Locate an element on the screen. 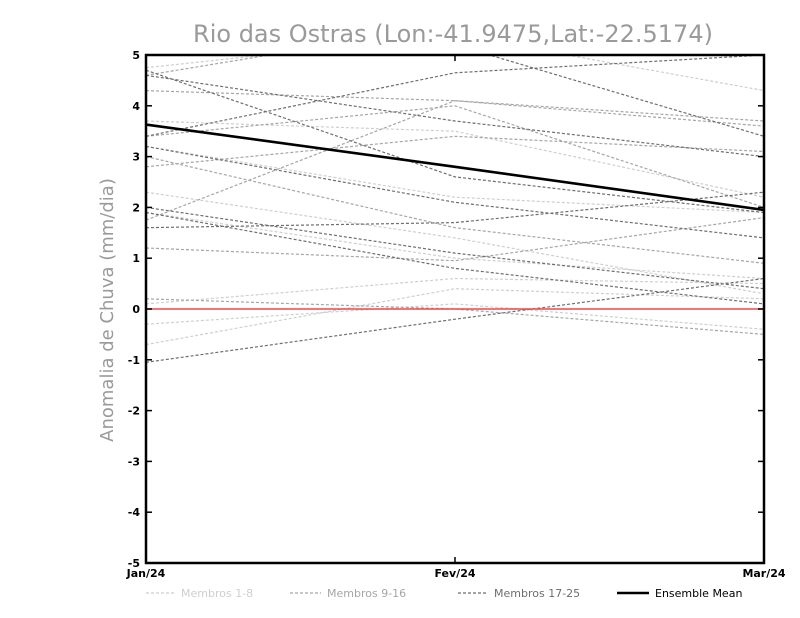  series-line-m4 is located at coordinates (455, 291).